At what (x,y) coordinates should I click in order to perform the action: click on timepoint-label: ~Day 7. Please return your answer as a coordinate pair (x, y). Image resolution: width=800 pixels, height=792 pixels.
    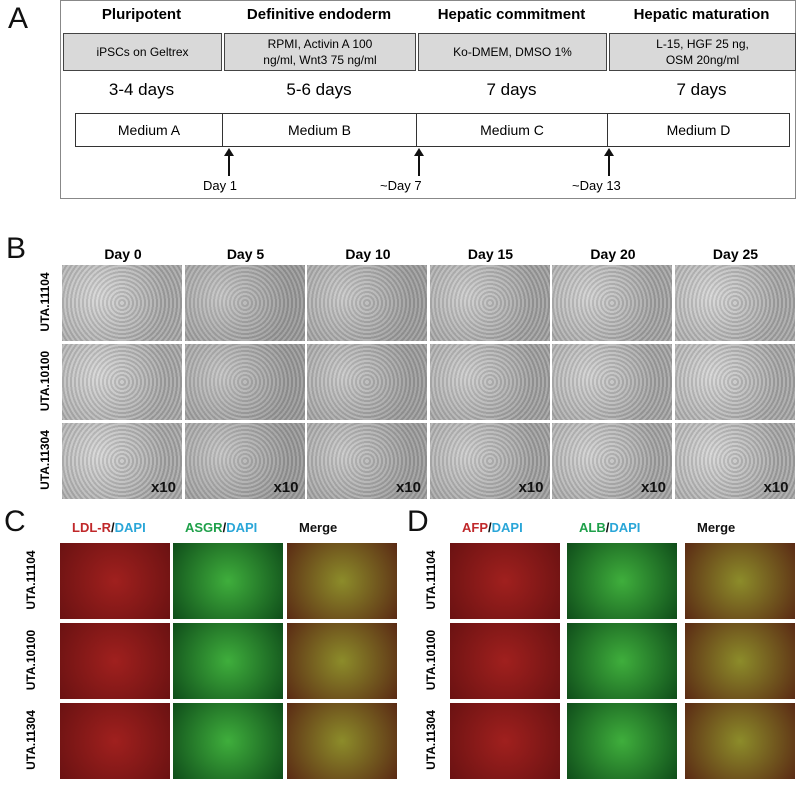
    Looking at the image, I should click on (401, 185).